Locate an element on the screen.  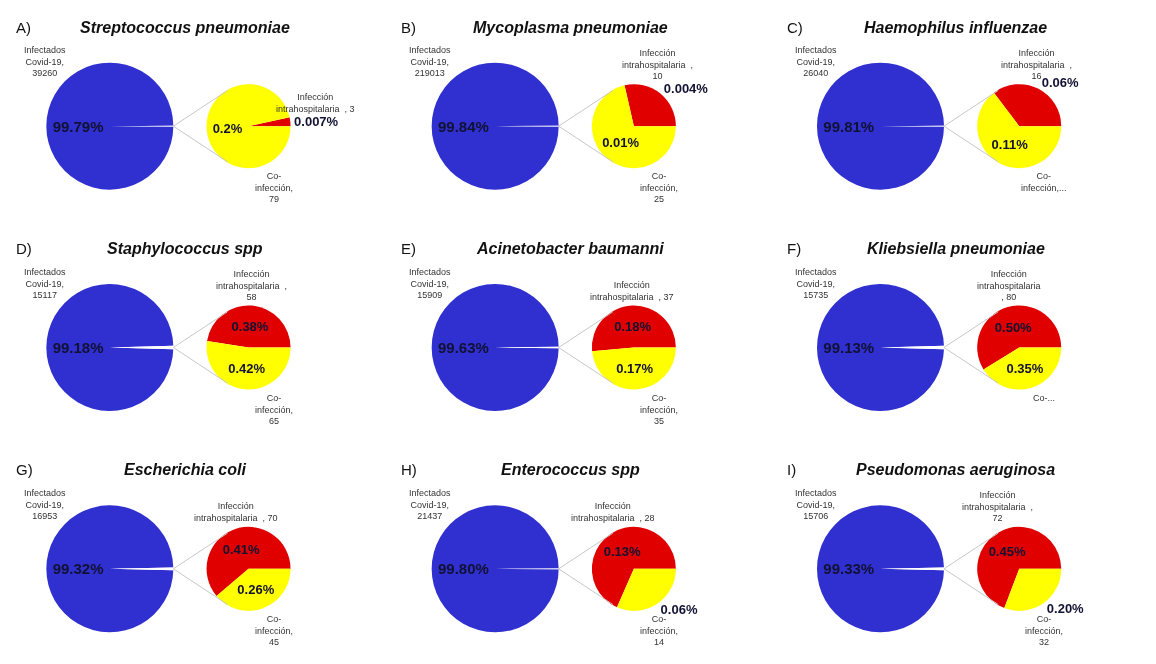
chart-title: Acinetobacter baumanni is located at coordinates (570, 248).